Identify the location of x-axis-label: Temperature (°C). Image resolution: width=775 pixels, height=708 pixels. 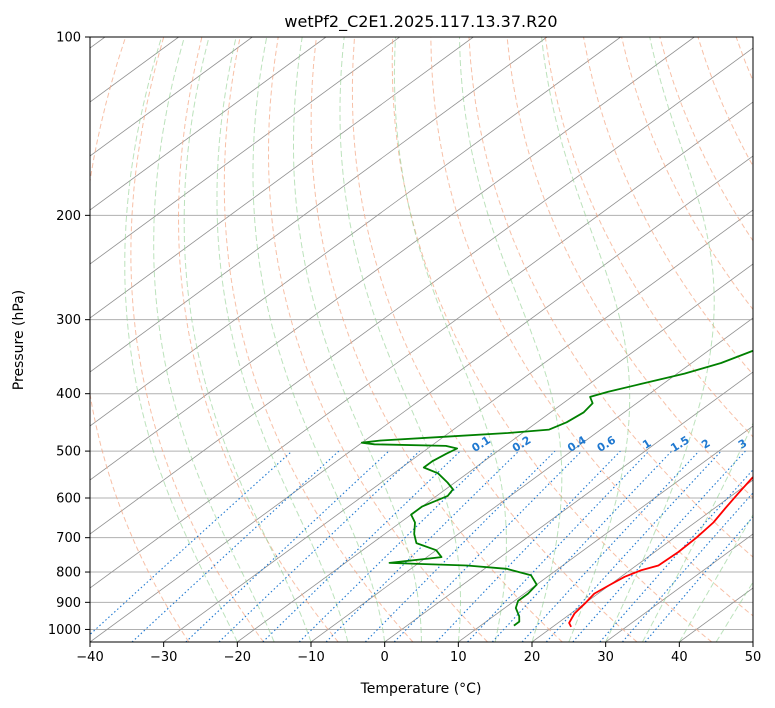
(421, 689).